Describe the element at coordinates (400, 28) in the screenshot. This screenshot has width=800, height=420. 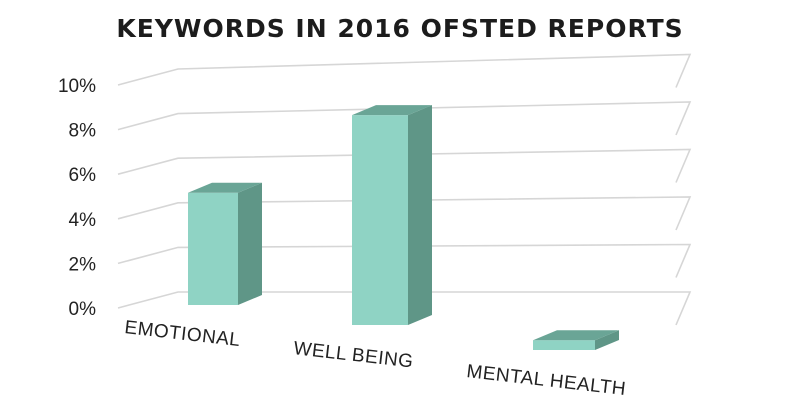
I see `chart-title: KEYWORDS IN 2016 OFSTED REPORTS` at that location.